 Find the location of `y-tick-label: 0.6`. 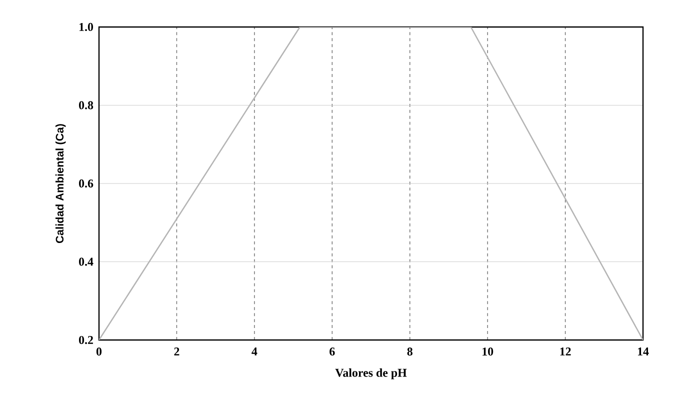

y-tick-label: 0.6 is located at coordinates (86, 183).